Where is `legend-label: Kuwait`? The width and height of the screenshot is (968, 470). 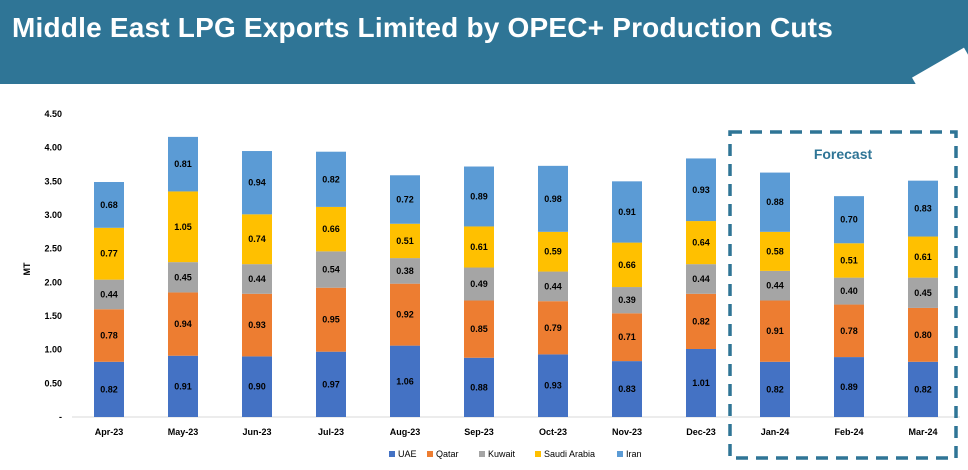 legend-label: Kuwait is located at coordinates (502, 454).